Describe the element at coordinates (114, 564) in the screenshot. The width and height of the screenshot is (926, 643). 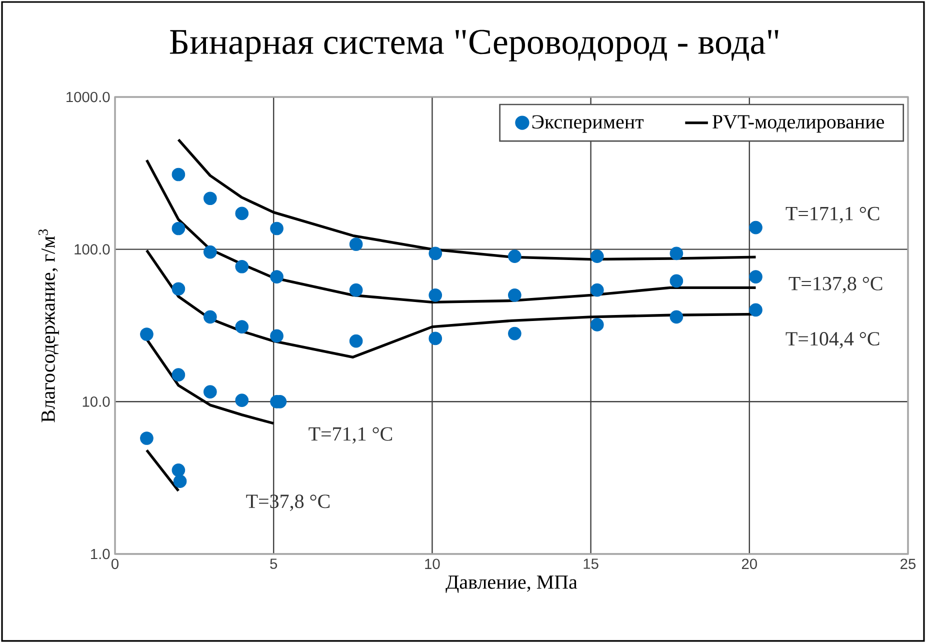
I see `x-tick-label: 0` at that location.